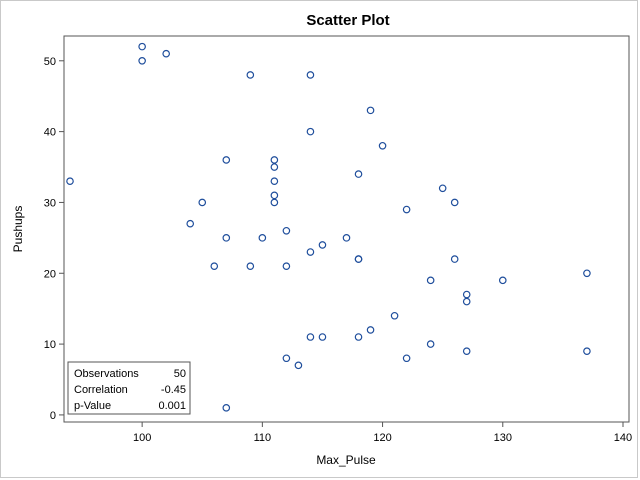 This screenshot has height=480, width=640. What do you see at coordinates (142, 438) in the screenshot?
I see `x-tick-label: 100` at bounding box center [142, 438].